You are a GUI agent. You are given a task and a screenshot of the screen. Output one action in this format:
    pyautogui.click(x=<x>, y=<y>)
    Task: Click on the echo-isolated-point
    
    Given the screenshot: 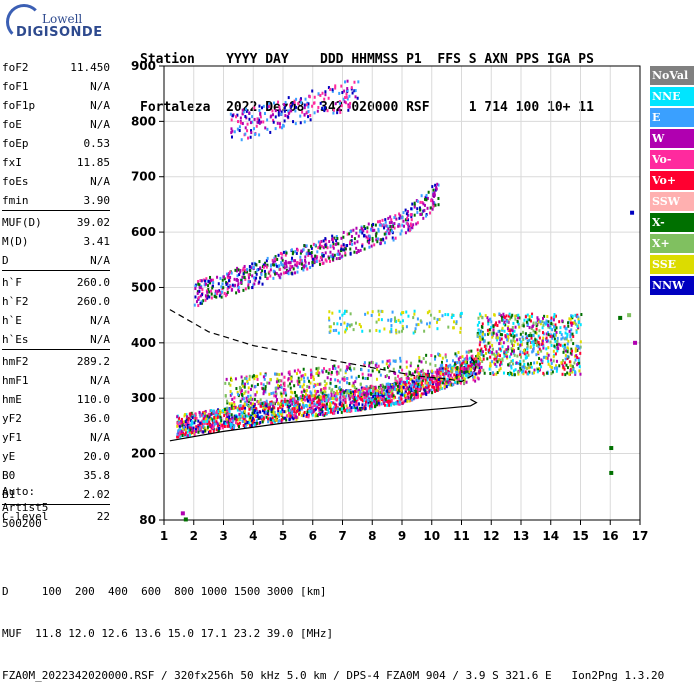 What is the action you would take?
    pyautogui.click(x=629, y=315)
    